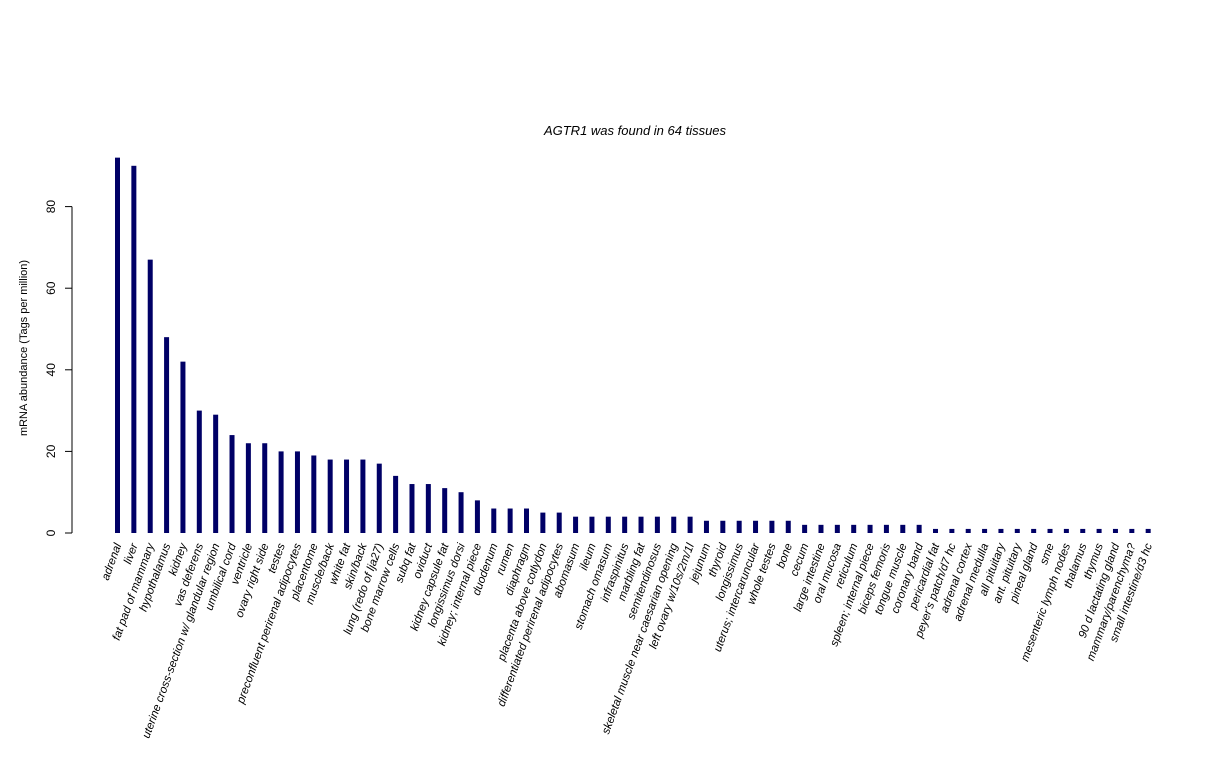  I want to click on y-axis-label: mRNA abundance (Tags per million), so click(24, 348).